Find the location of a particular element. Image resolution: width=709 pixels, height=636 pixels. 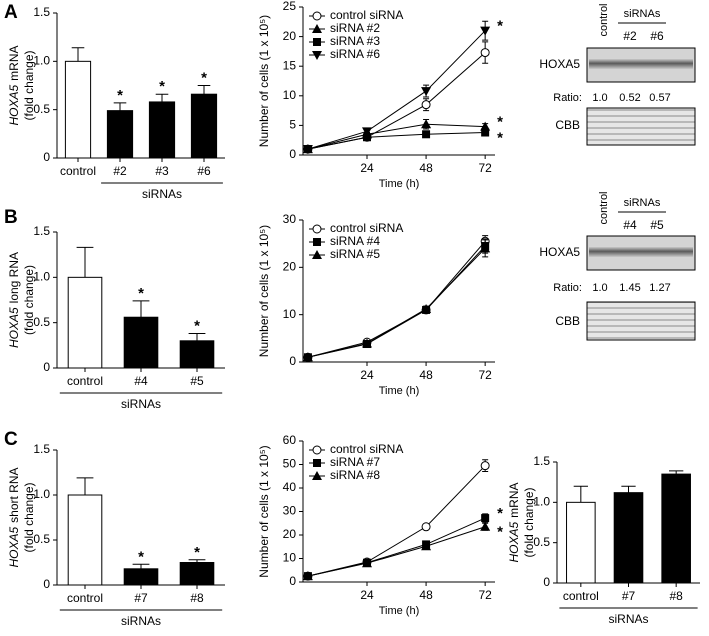

y-axis-label: HOXA5 mRNA is located at coordinates (514, 522).